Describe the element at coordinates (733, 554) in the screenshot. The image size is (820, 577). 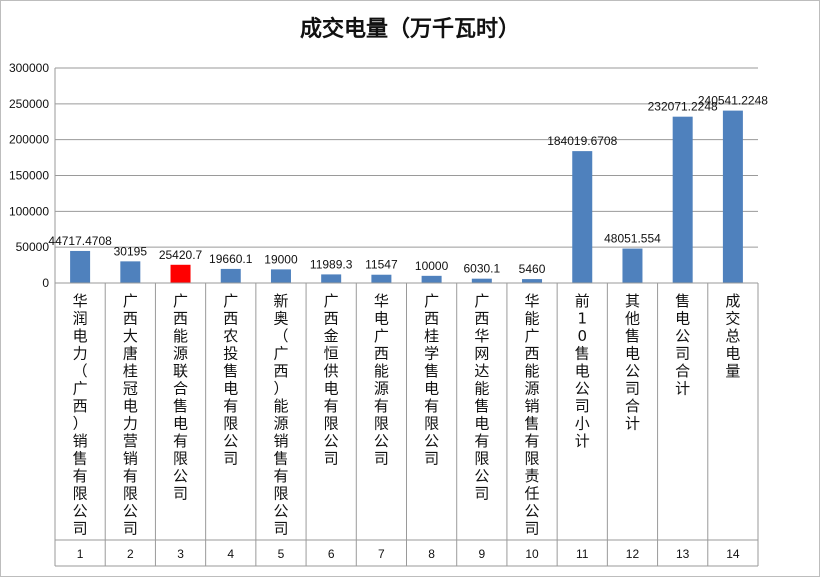
I see `category-index: 14` at that location.